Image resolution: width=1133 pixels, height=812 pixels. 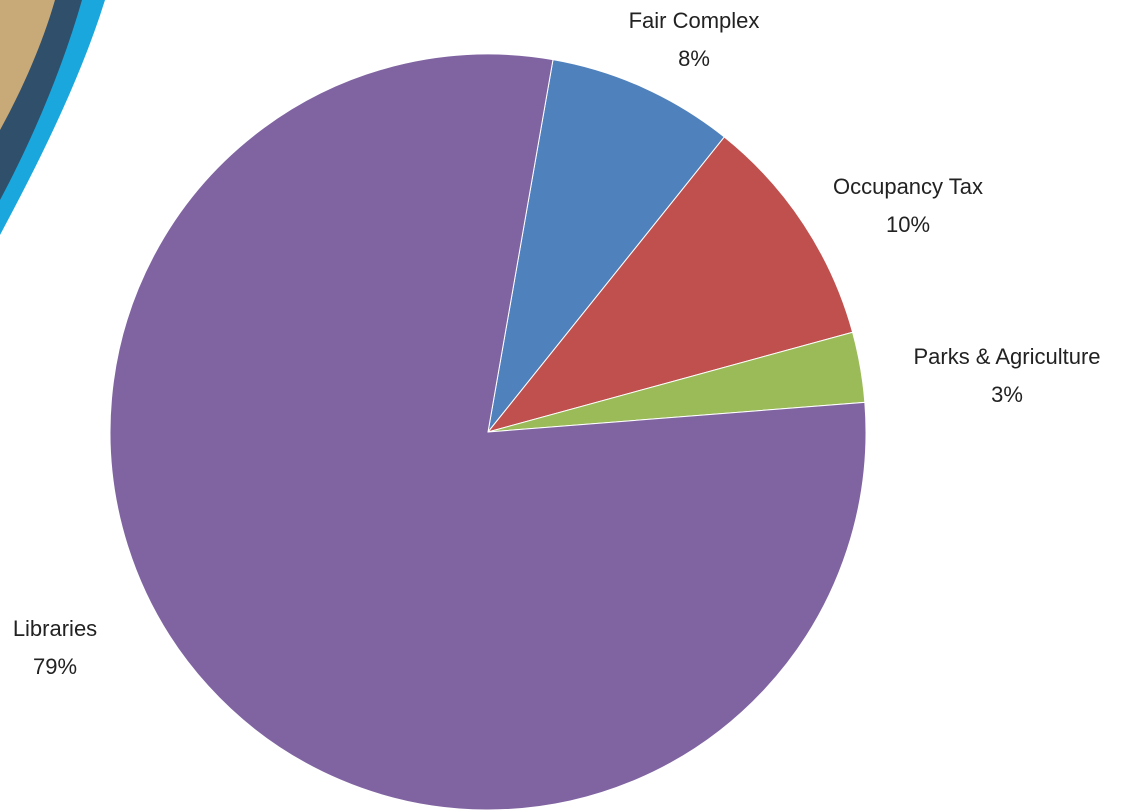 I want to click on slice-value-label: 10%, so click(x=908, y=224).